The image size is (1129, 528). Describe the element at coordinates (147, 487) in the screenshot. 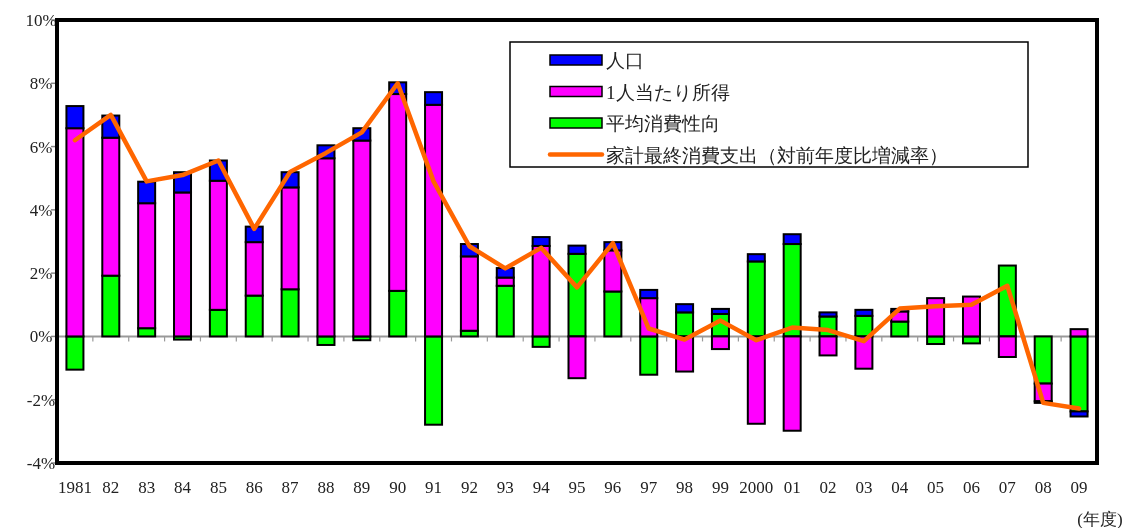

I see `x-tick-label: 83` at that location.